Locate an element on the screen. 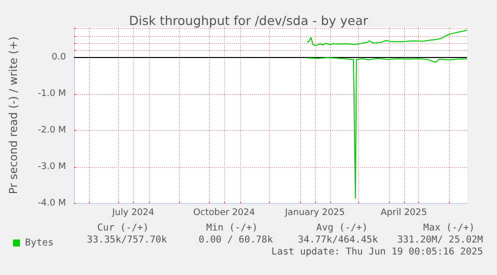 This screenshot has height=275, width=497. x-tick-label: April 2025 is located at coordinates (403, 213).